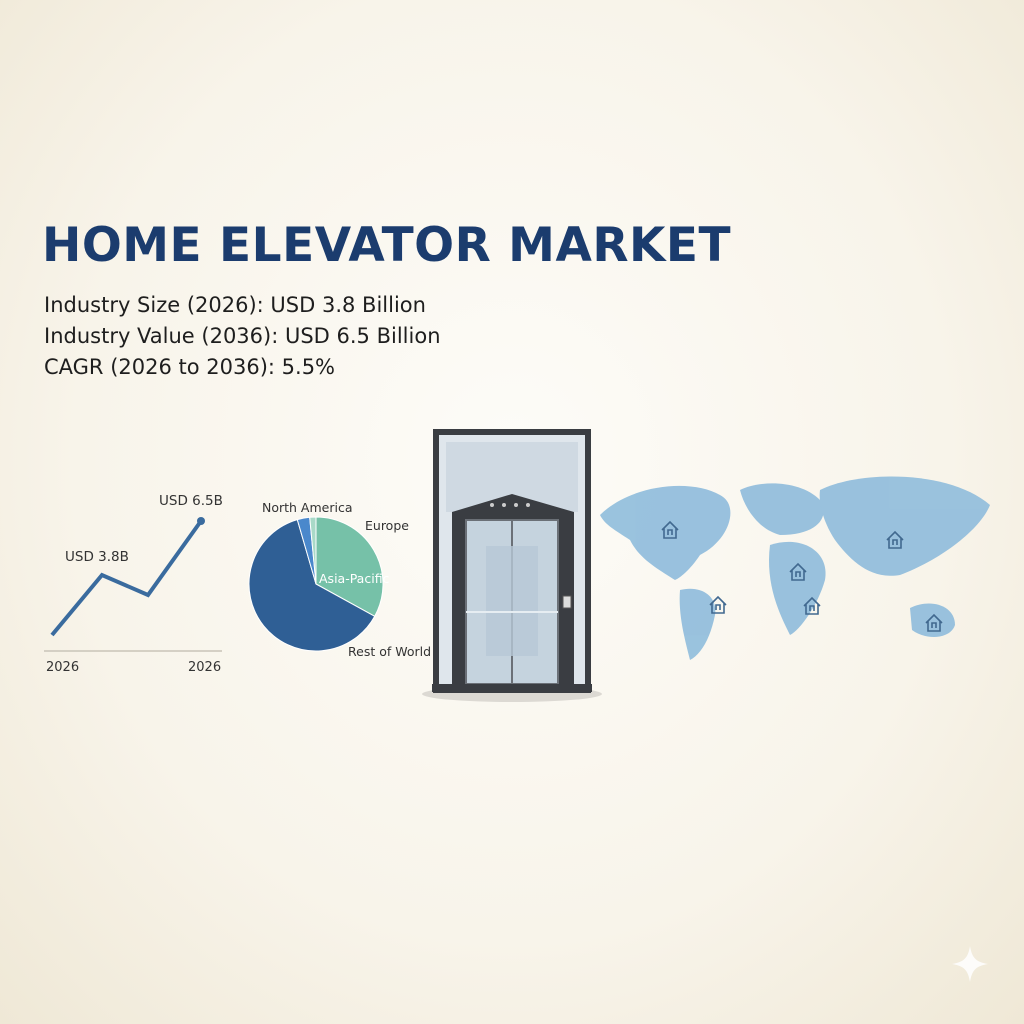  What do you see at coordinates (970, 964) in the screenshot?
I see `sparkle-icon` at bounding box center [970, 964].